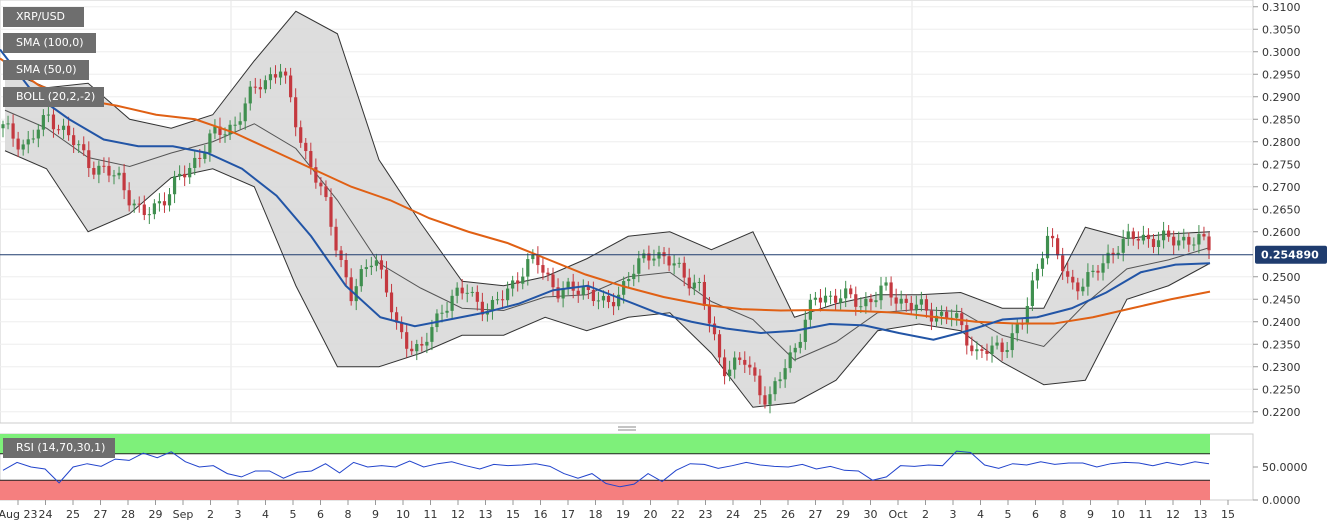 The height and width of the screenshot is (530, 1331). What do you see at coordinates (53, 97) in the screenshot?
I see `legend-bollinger: BOLL (20,2,-2)` at bounding box center [53, 97].